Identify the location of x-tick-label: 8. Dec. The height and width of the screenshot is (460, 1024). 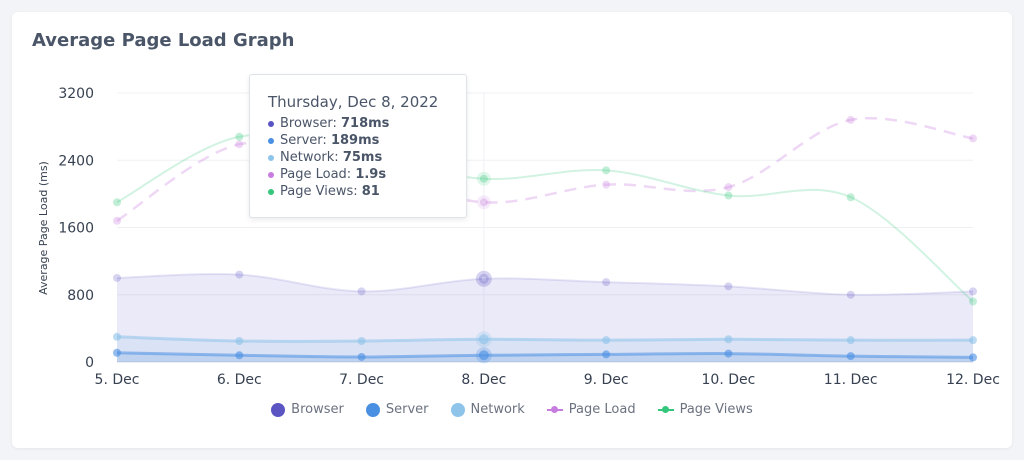
(483, 380).